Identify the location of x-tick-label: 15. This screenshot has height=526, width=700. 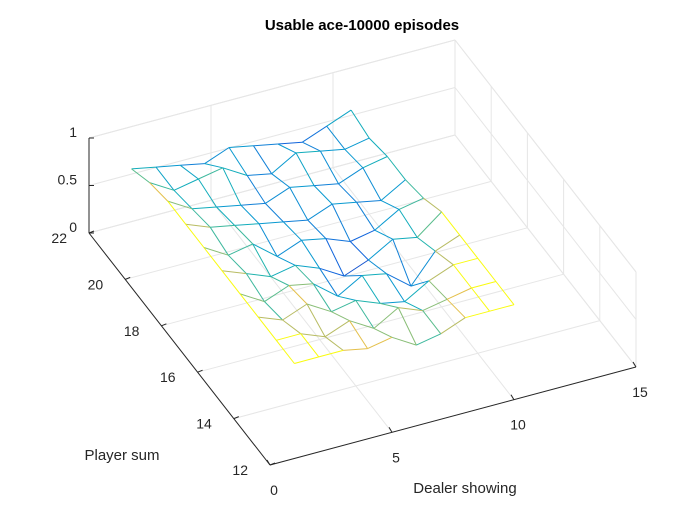
(640, 392).